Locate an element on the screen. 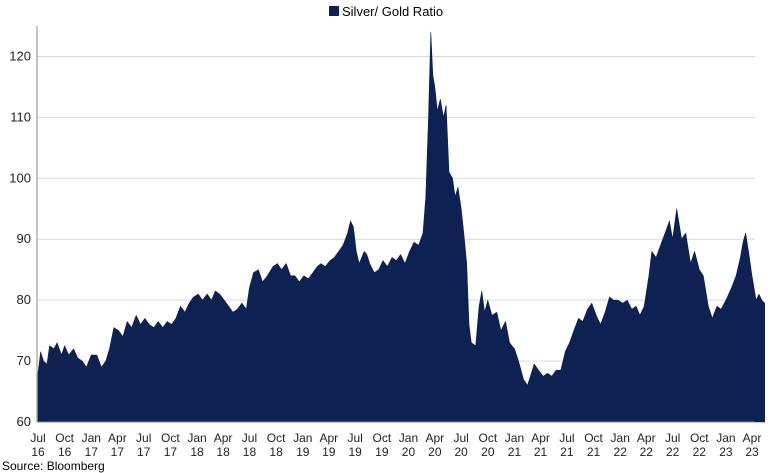 The image size is (770, 473). x-tick-label: Jul 20 is located at coordinates (461, 445).